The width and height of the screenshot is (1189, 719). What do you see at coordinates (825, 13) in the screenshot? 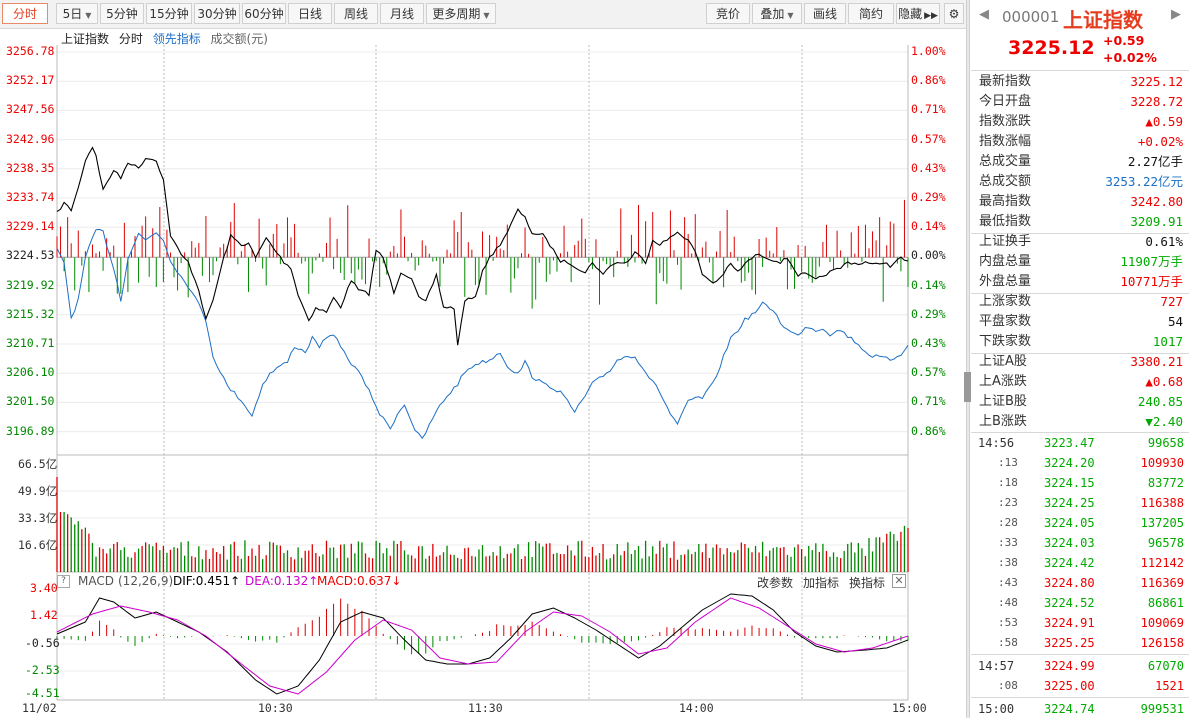
I see `draw-line-button: 画线` at bounding box center [825, 13].